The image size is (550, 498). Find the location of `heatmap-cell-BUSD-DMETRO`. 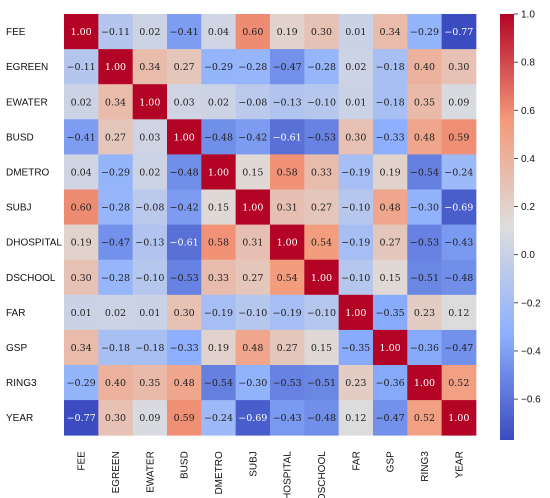

heatmap-cell-BUSD-DMETRO is located at coordinates (219, 137).